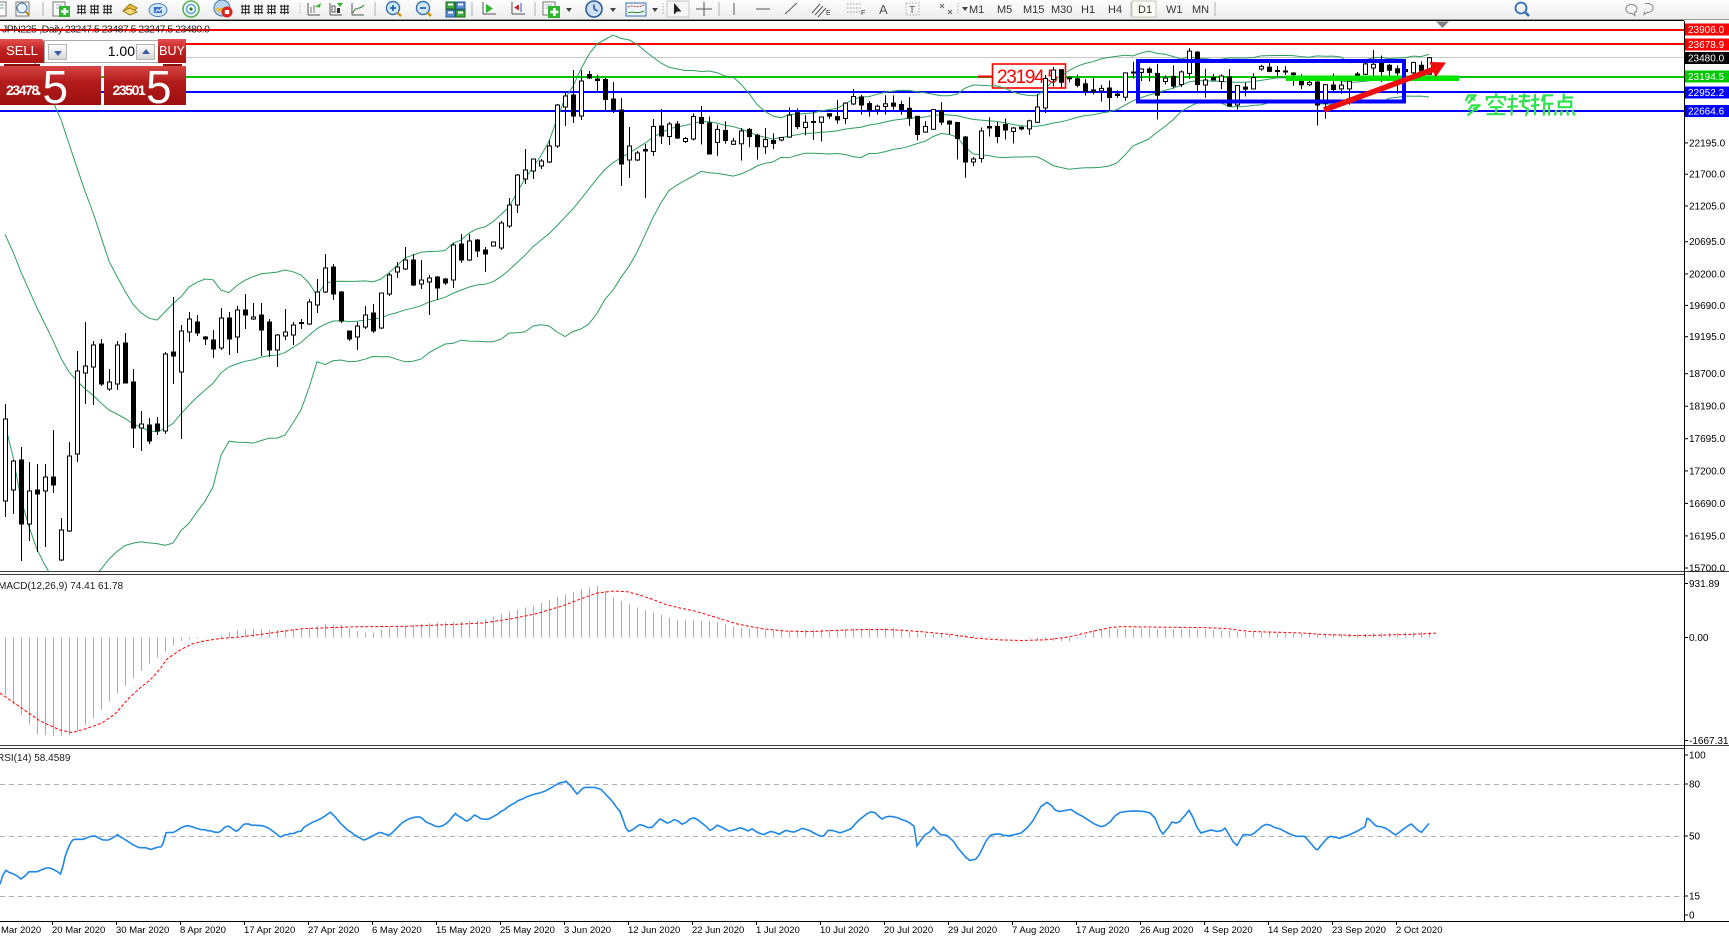  Describe the element at coordinates (1707, 207) in the screenshot. I see `svg-text: 21205.0` at that location.